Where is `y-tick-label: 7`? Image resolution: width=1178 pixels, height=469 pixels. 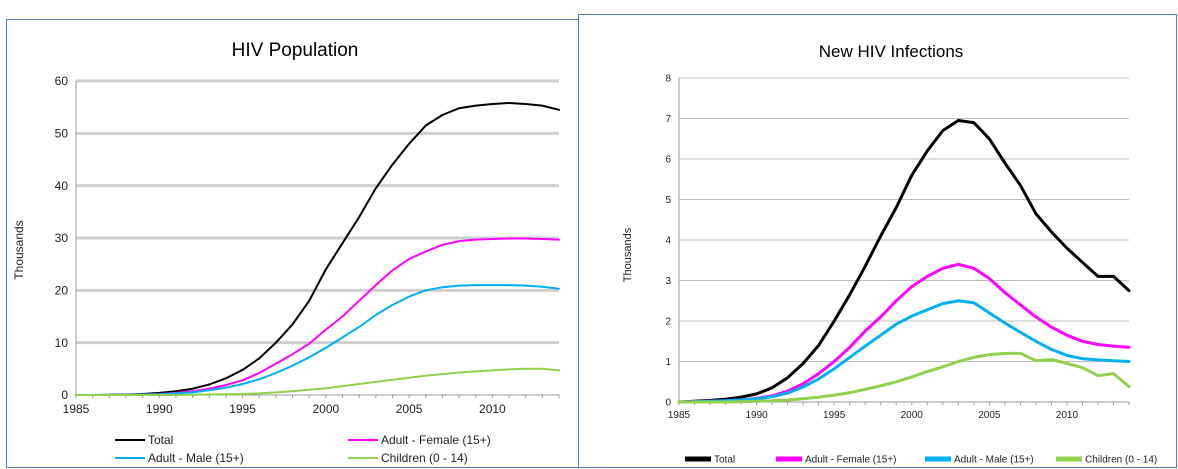
y-tick-label: 7 is located at coordinates (668, 119).